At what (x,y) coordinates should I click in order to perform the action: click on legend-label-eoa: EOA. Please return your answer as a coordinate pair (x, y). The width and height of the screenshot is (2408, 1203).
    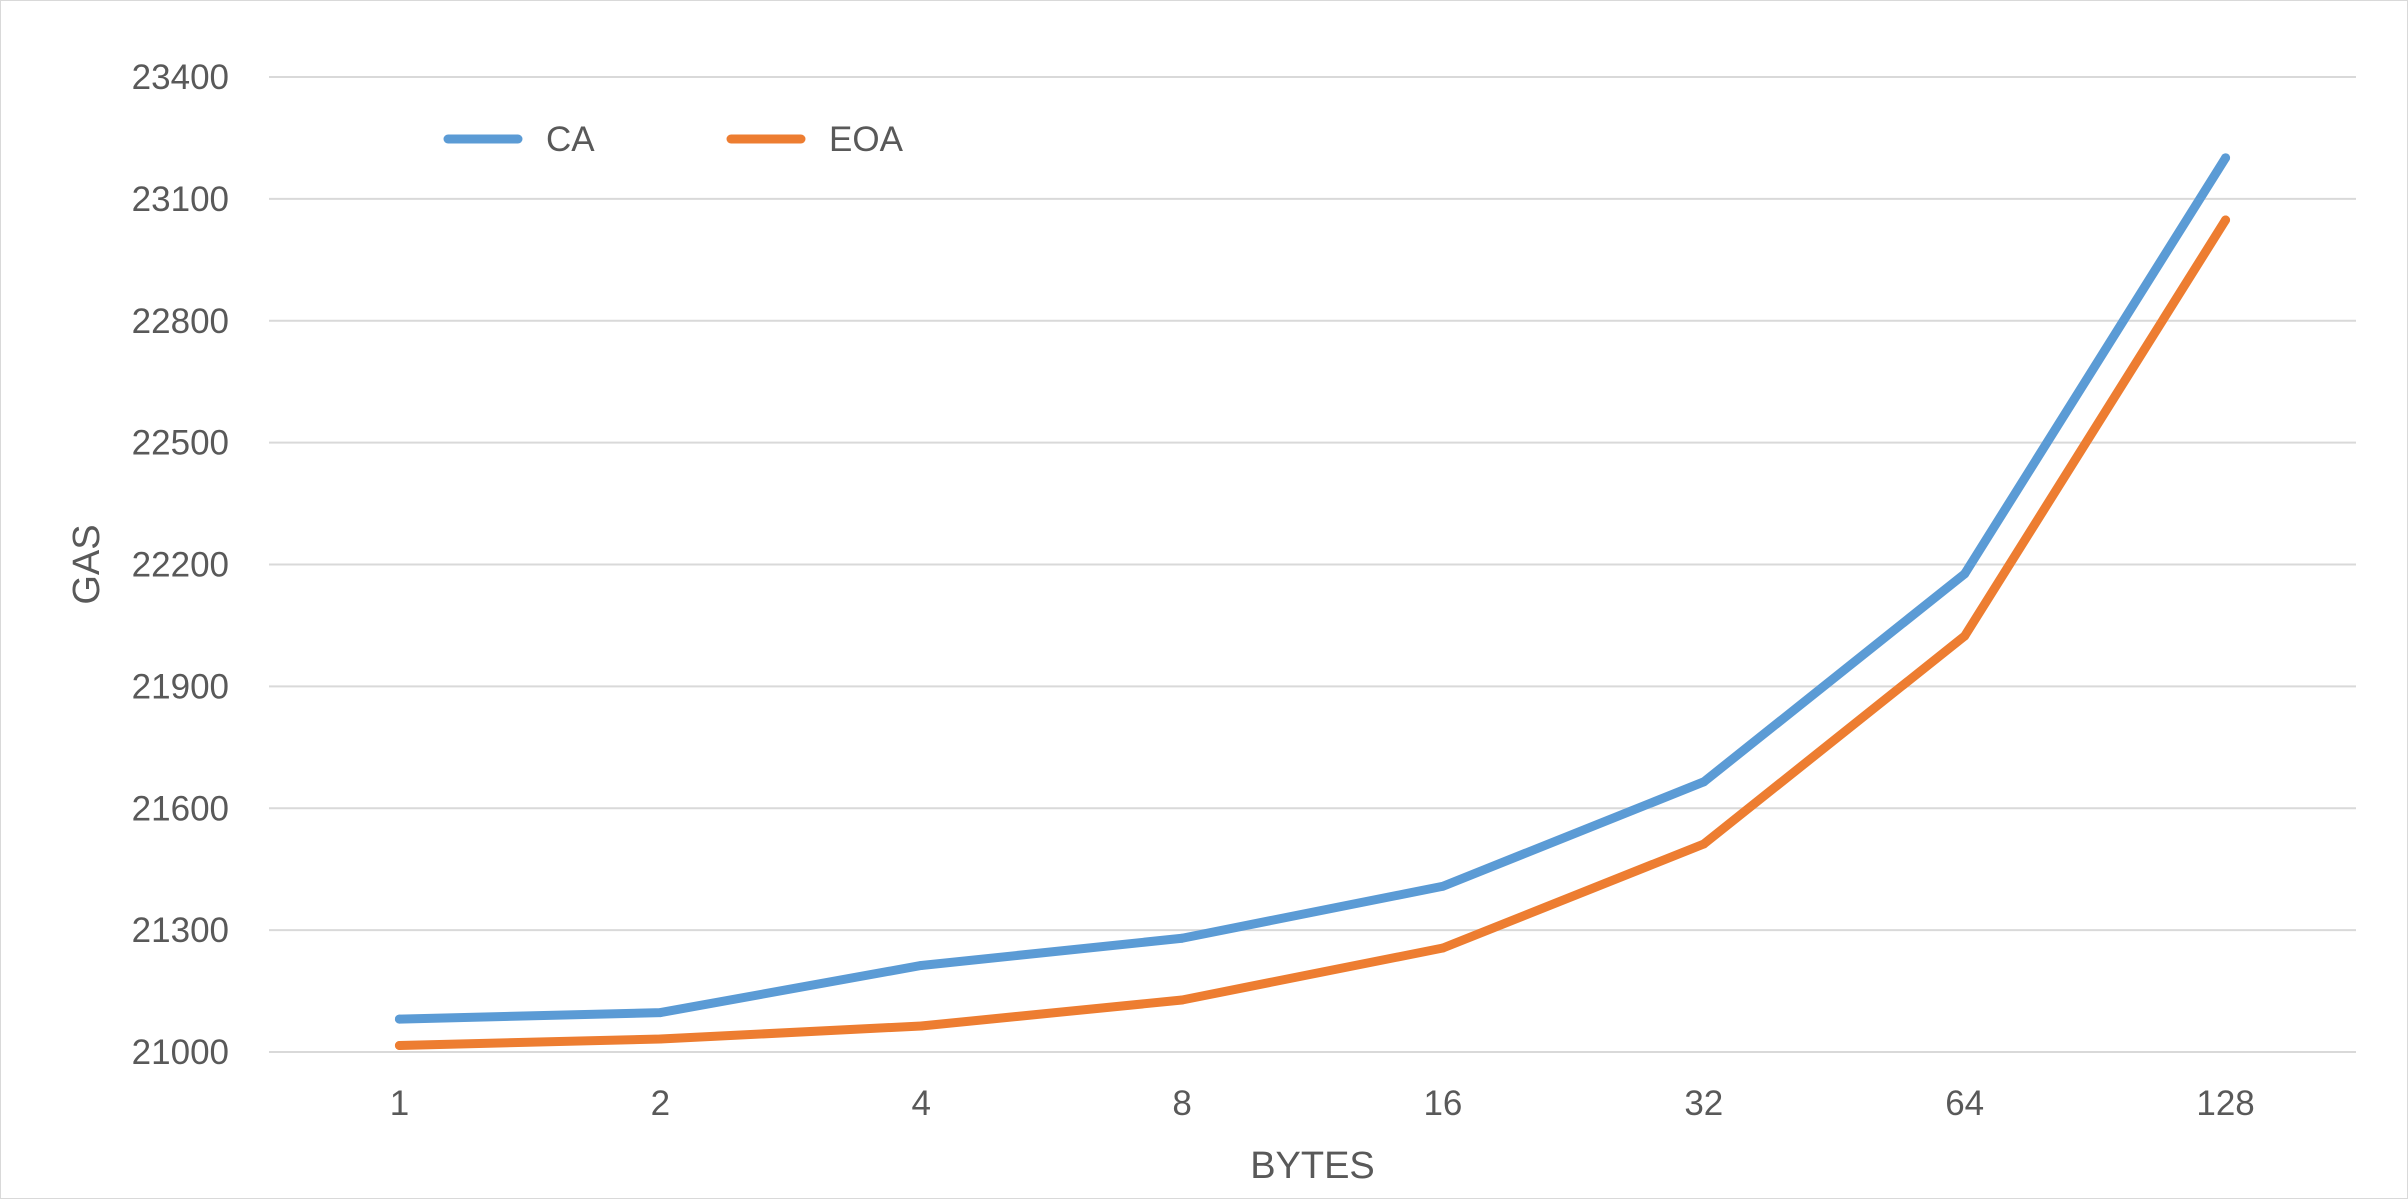
    Looking at the image, I should click on (866, 139).